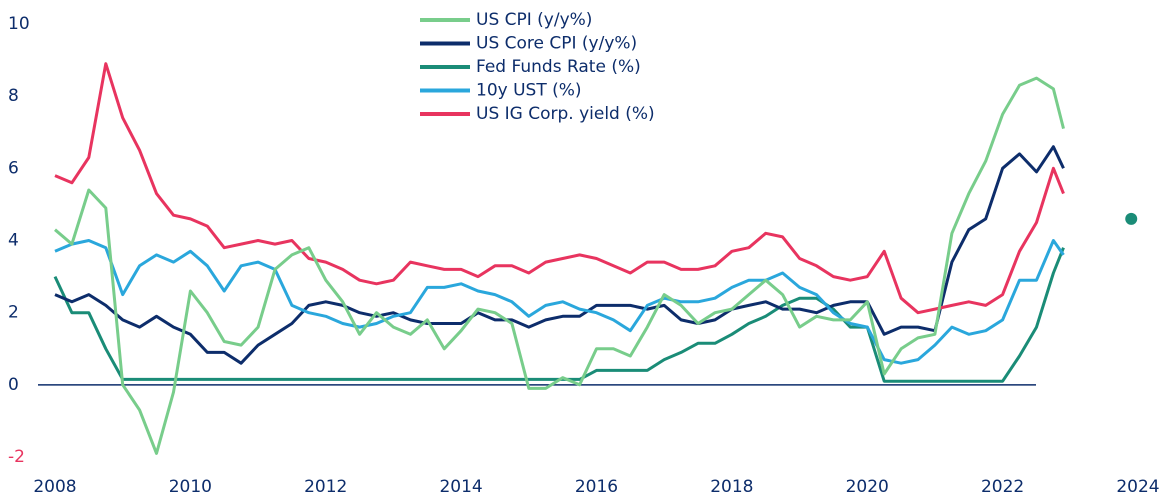 The height and width of the screenshot is (498, 1166). What do you see at coordinates (529, 91) in the screenshot?
I see `legend-label: 10y UST (%)` at bounding box center [529, 91].